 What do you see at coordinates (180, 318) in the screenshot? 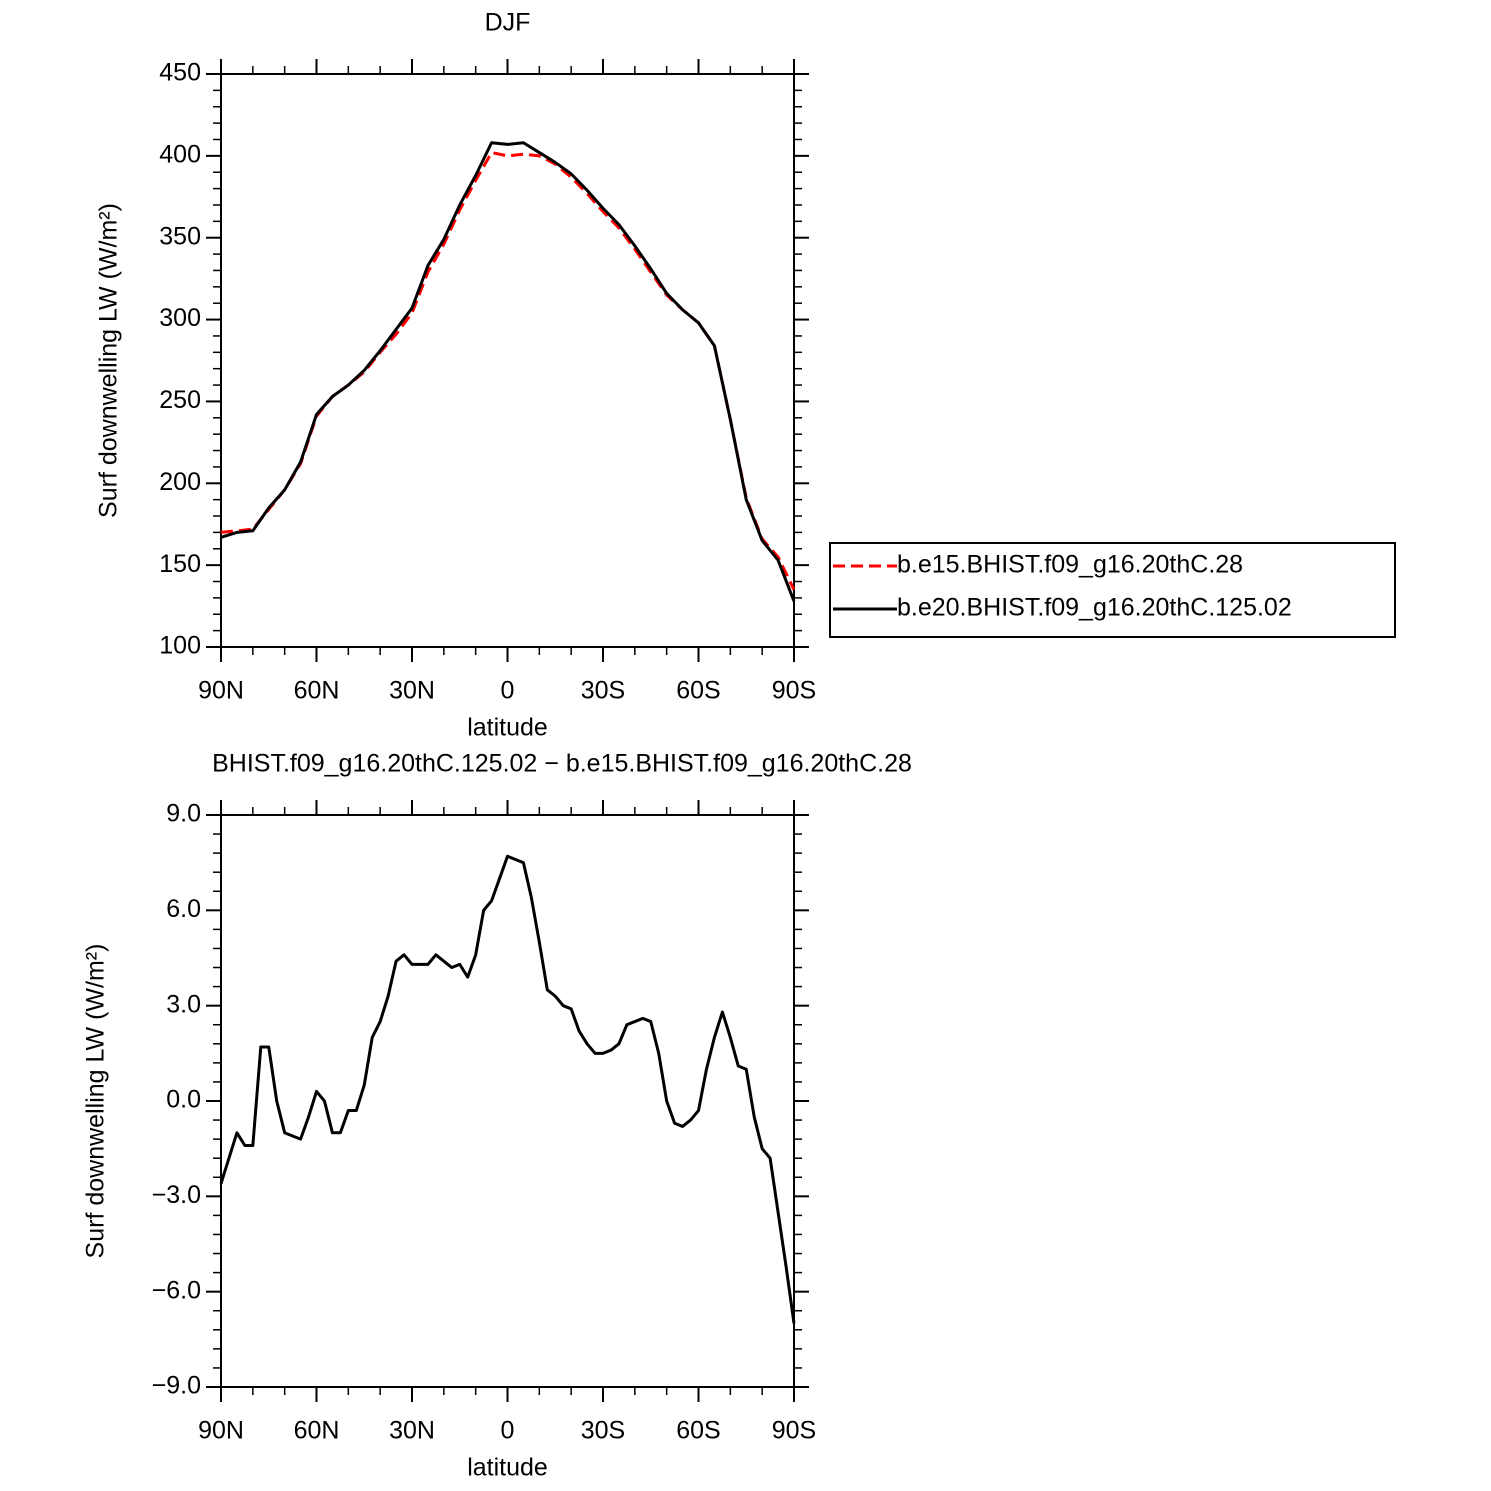
I see `y-tick-label: 300` at bounding box center [180, 318].